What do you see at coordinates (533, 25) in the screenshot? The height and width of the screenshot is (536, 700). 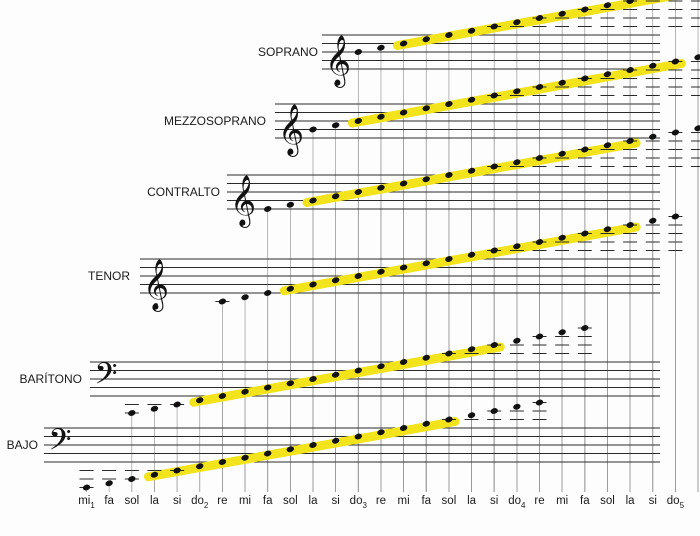 I see `tessitura-highlight` at bounding box center [533, 25].